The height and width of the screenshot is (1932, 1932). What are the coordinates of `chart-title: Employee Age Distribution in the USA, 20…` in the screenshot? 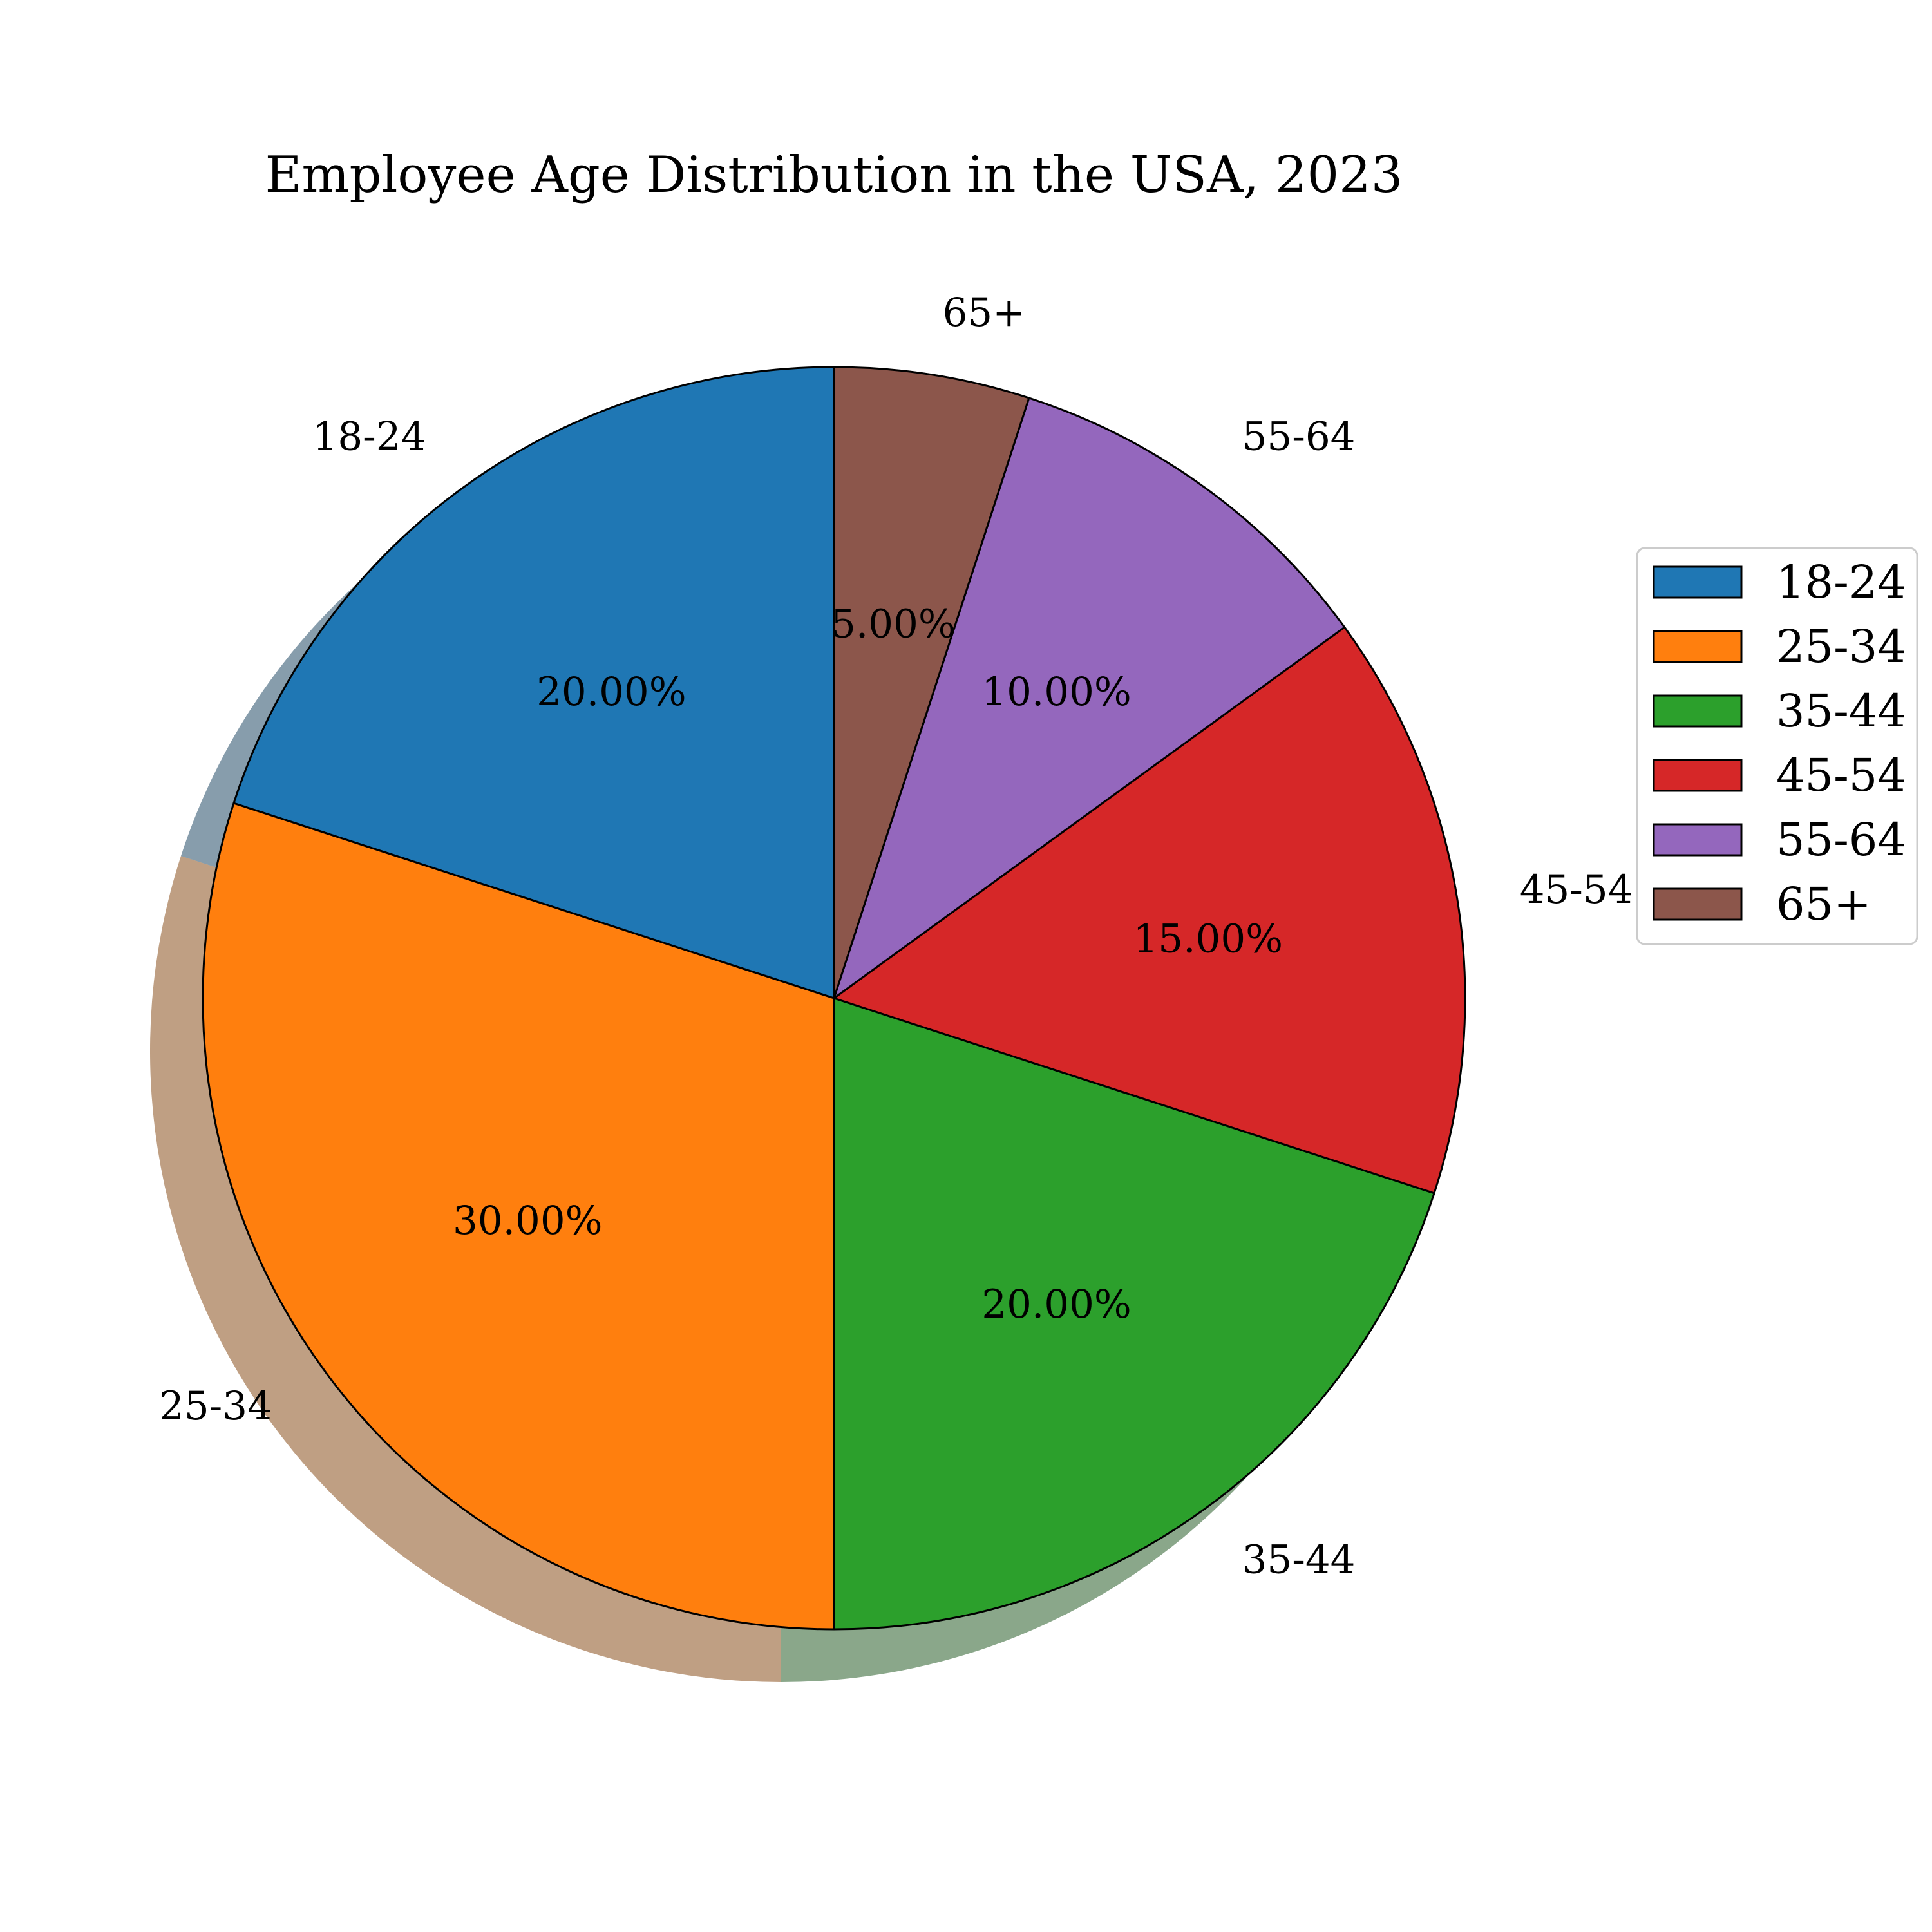 It's located at (834, 175).